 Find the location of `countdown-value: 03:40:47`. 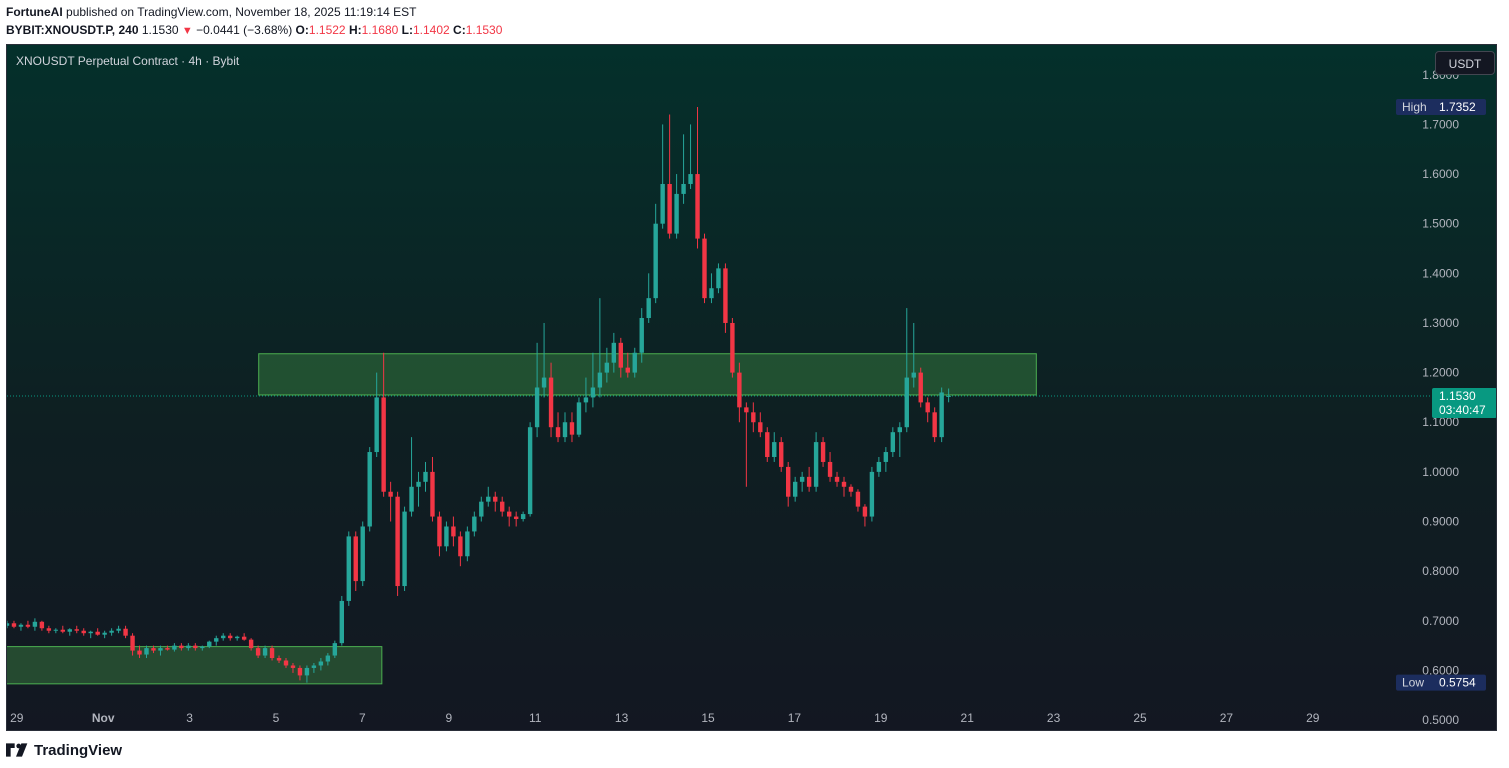

countdown-value: 03:40:47 is located at coordinates (1462, 410).